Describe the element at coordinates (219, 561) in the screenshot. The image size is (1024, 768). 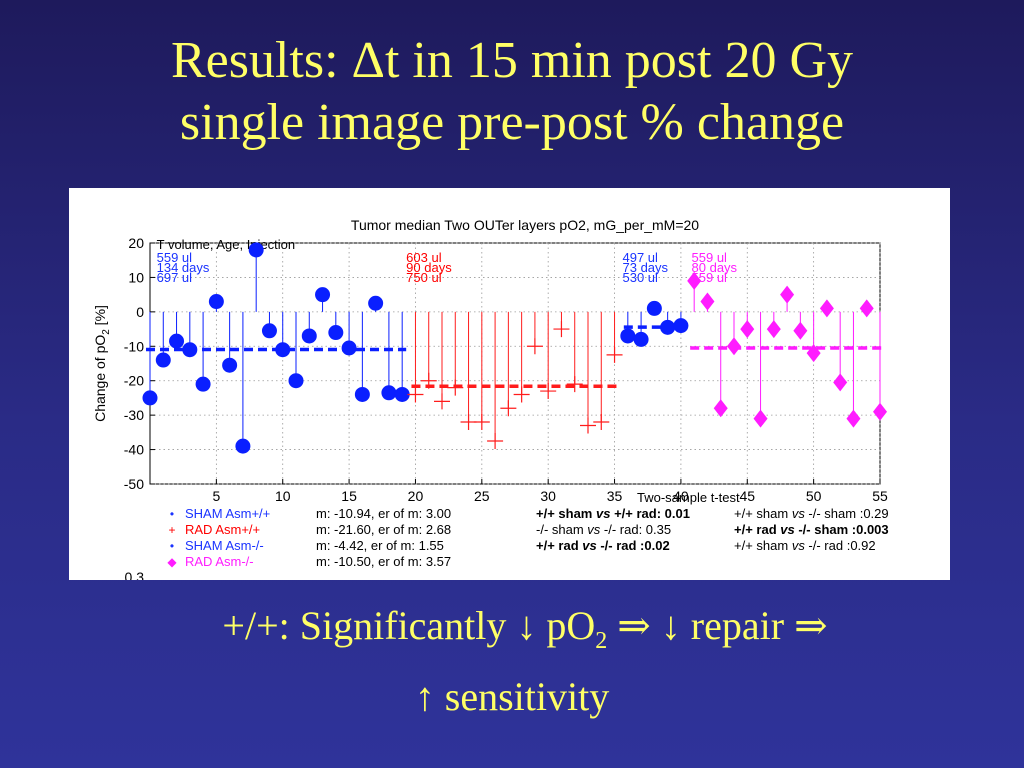
I see `legend-label: RAD Asm-/-` at that location.